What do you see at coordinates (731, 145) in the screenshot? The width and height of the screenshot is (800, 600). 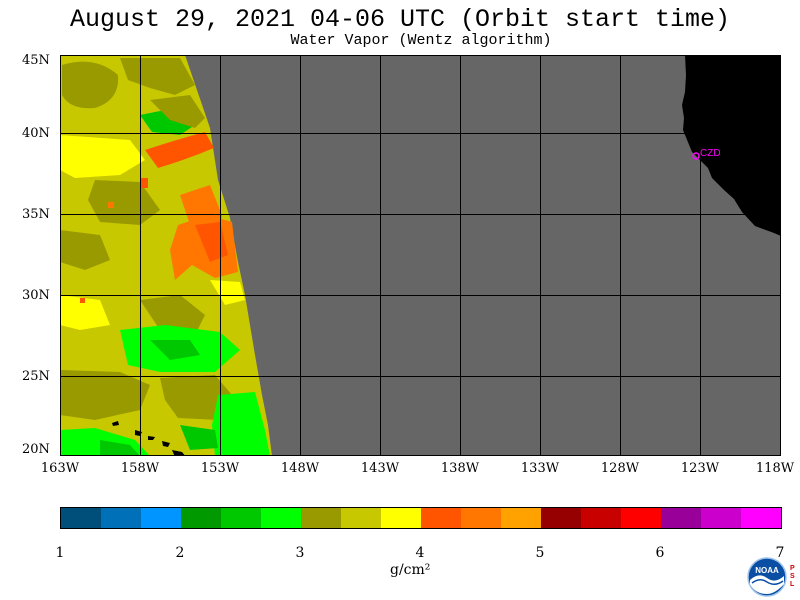 I see `land-north-america` at bounding box center [731, 145].